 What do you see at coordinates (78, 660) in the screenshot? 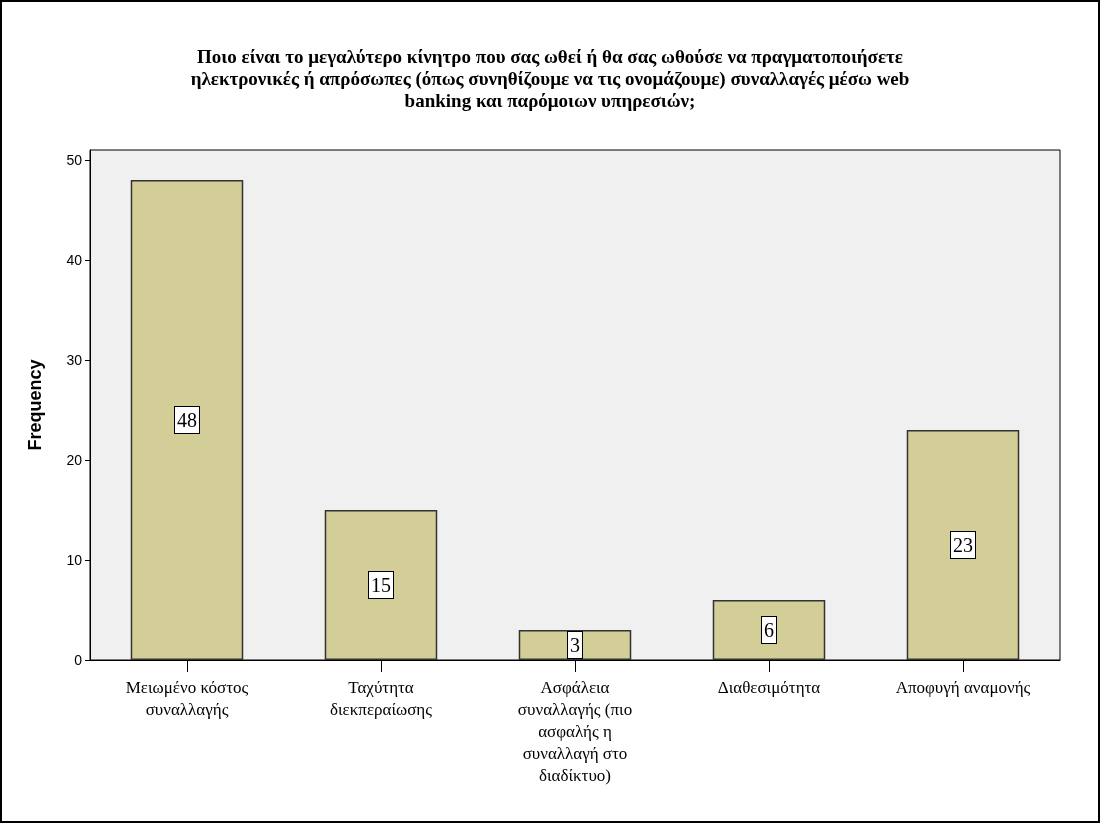
I see `y-tick-label: 0` at bounding box center [78, 660].